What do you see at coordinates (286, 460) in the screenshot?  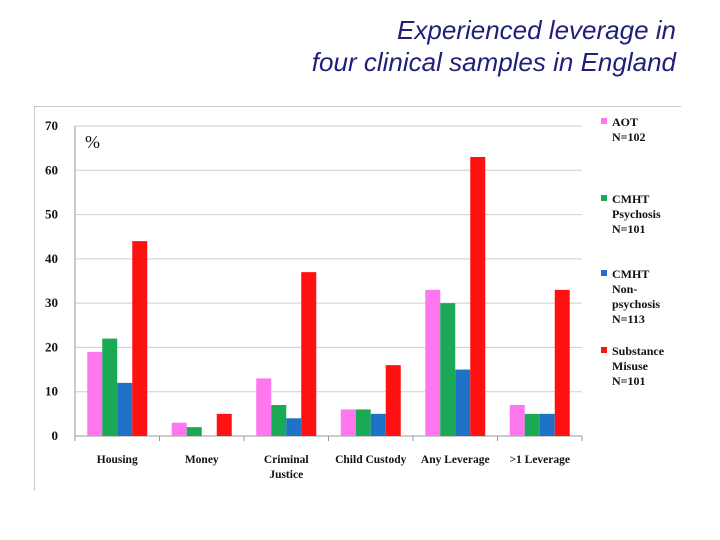 I see `x-category-label-2-0: Criminal` at bounding box center [286, 460].